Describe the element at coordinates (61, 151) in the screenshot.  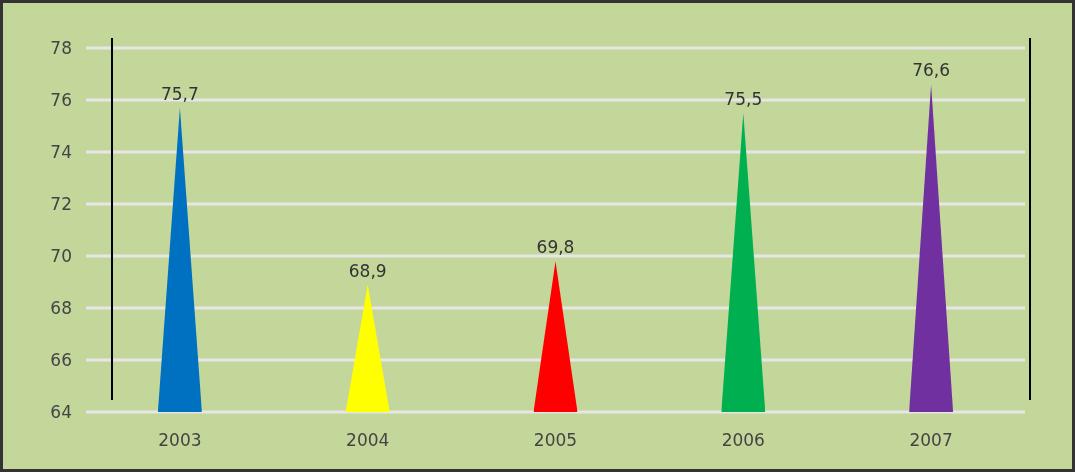
I see `y-tick-label: 74` at that location.